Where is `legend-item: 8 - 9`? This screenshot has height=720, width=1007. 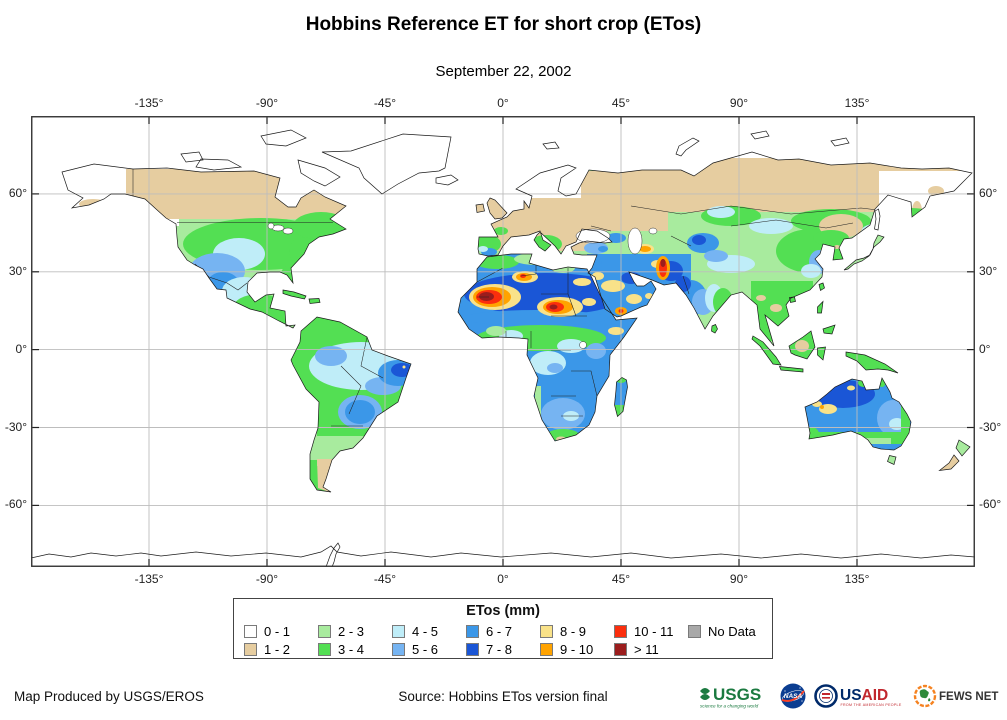
legend-item: 8 - 9 is located at coordinates (577, 631).